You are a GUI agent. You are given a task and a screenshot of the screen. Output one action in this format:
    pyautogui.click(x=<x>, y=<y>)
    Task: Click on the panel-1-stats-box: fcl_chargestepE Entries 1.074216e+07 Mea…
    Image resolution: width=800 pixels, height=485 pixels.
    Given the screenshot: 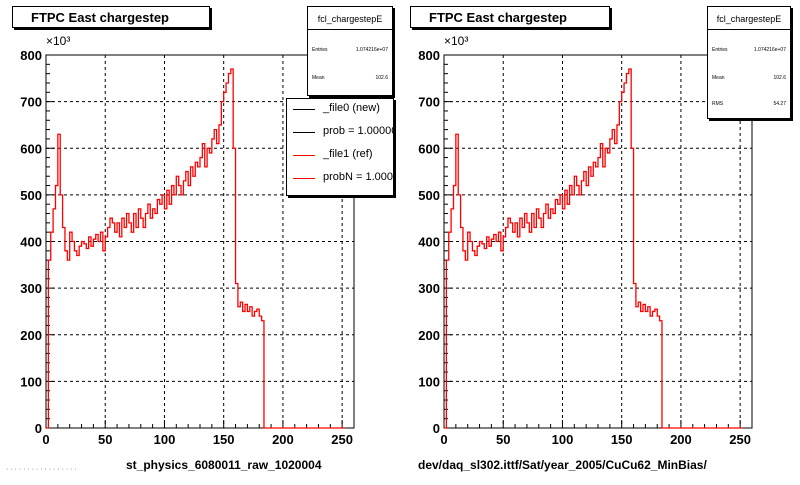 What is the action you would take?
    pyautogui.click(x=350, y=51)
    